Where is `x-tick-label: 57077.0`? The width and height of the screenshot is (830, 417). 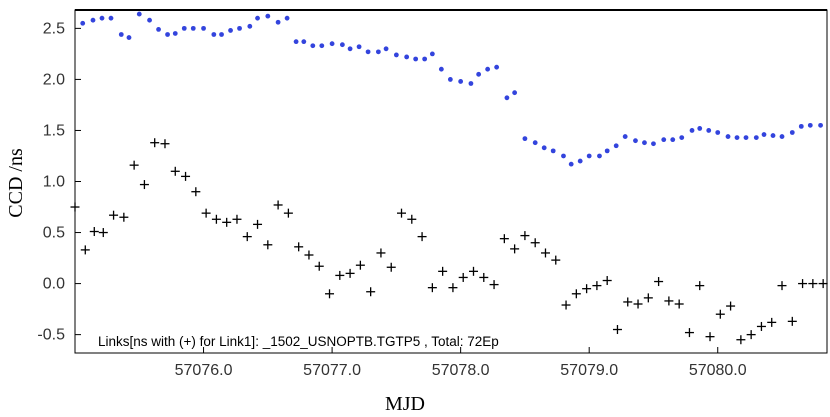
x-tick-label: 57077.0 is located at coordinates (332, 370).